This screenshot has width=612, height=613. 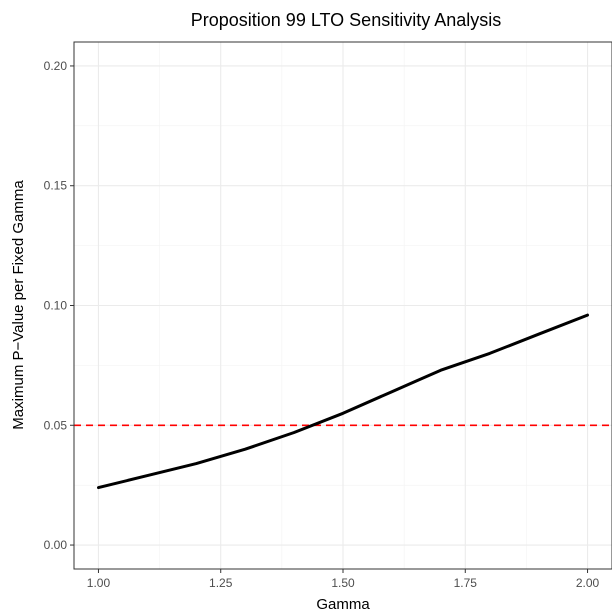 I want to click on x-axis: 1.00 1.25 1.50 1.75 2.00, so click(x=343, y=579).